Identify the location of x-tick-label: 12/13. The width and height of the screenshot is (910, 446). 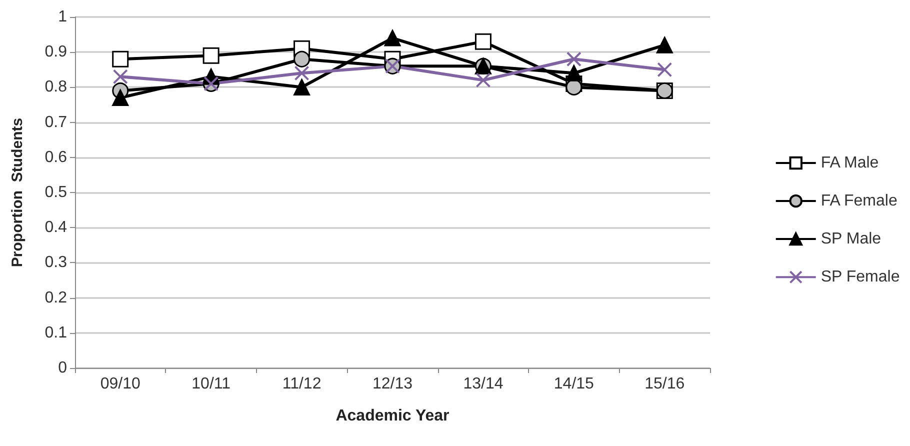
(392, 384).